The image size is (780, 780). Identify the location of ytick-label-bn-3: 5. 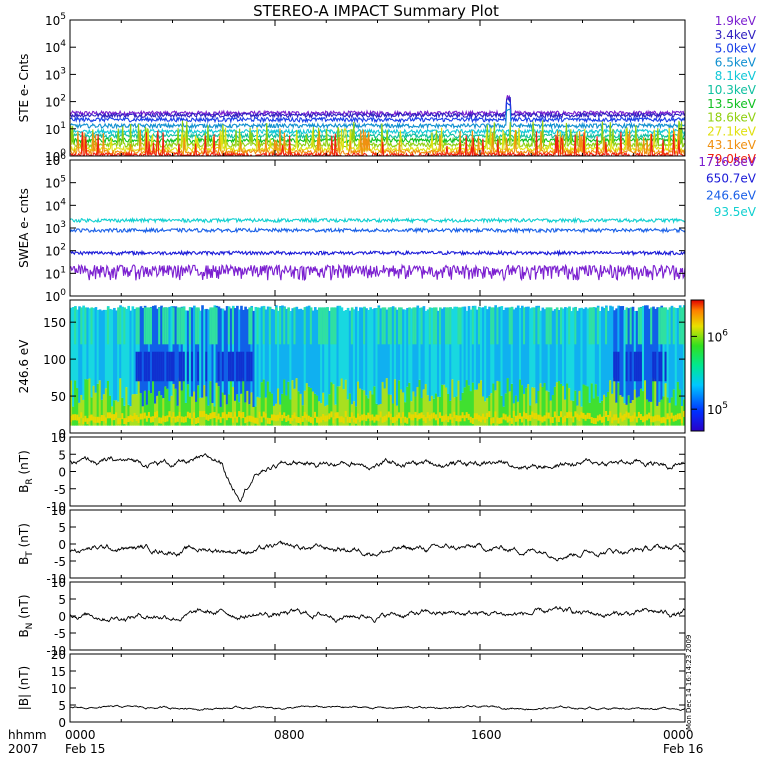
(62, 600).